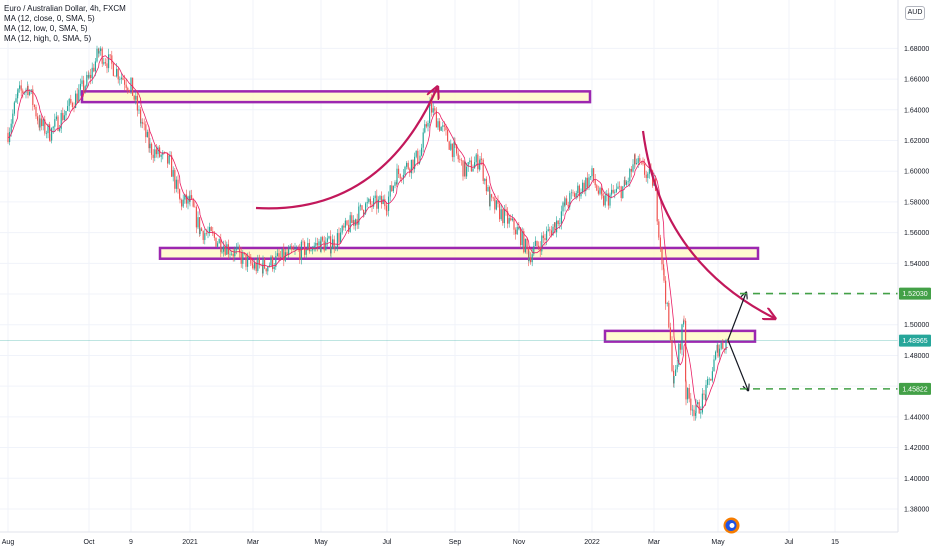 This screenshot has height=550, width=932. I want to click on price-tick-label: 1.50000, so click(916, 325).